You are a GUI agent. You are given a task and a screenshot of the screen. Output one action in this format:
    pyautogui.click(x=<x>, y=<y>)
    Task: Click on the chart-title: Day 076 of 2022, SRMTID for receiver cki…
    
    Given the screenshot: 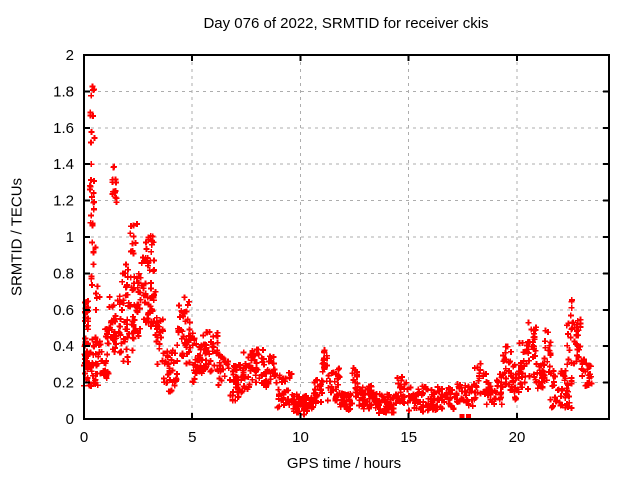 What is the action you would take?
    pyautogui.click(x=346, y=23)
    